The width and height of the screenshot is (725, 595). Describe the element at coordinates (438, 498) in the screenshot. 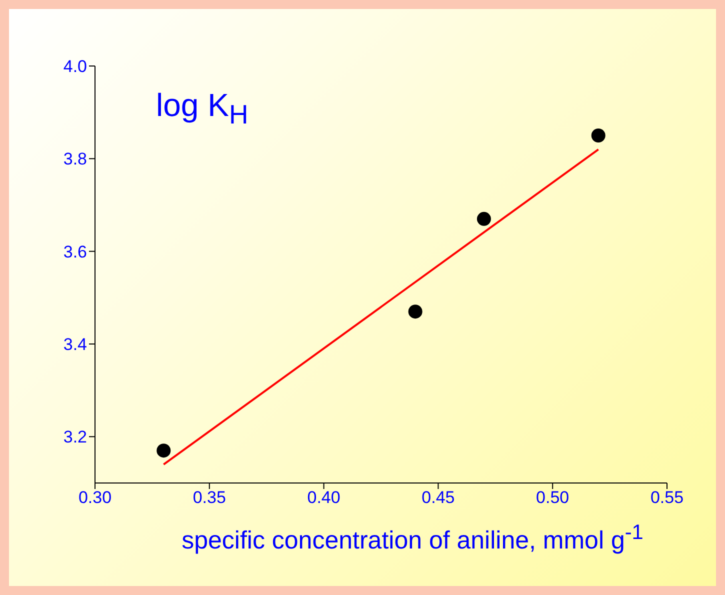

I see `x-tick-label: 0.45` at that location.